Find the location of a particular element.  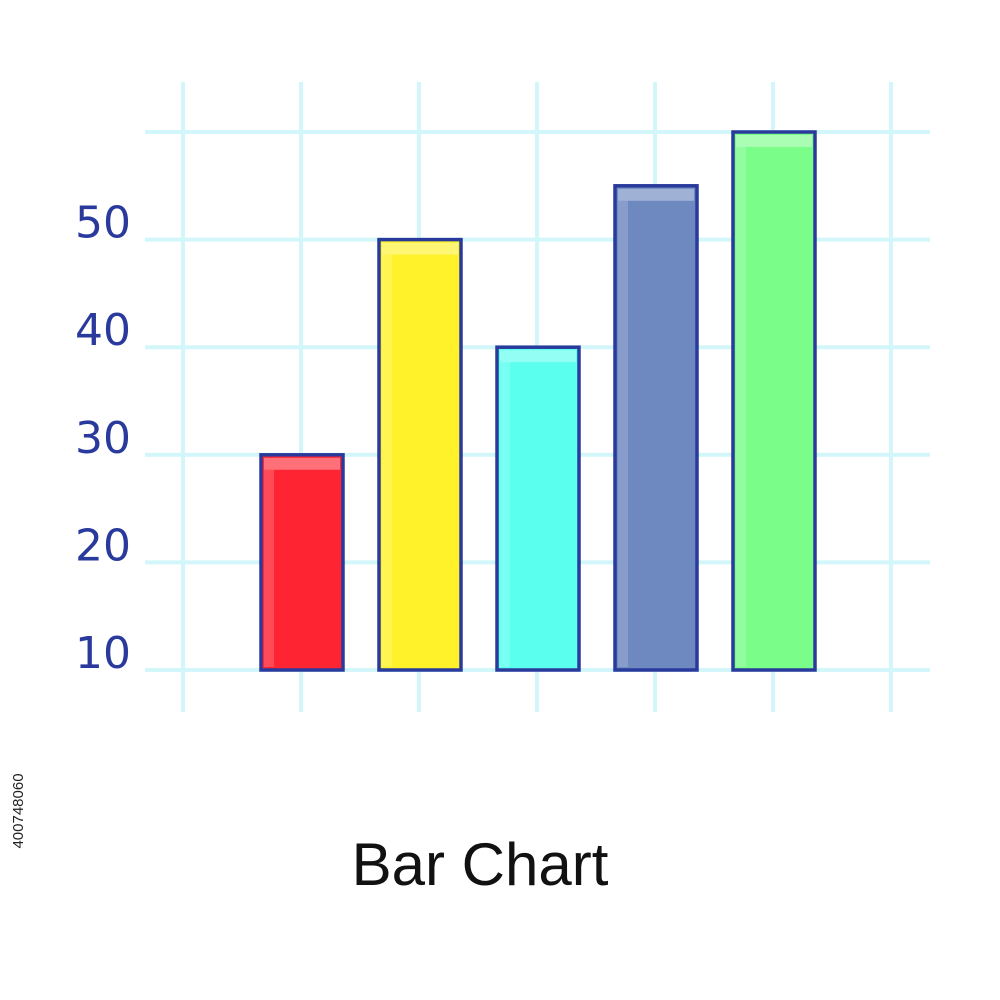

y-tick-label: 40 is located at coordinates (103, 330).